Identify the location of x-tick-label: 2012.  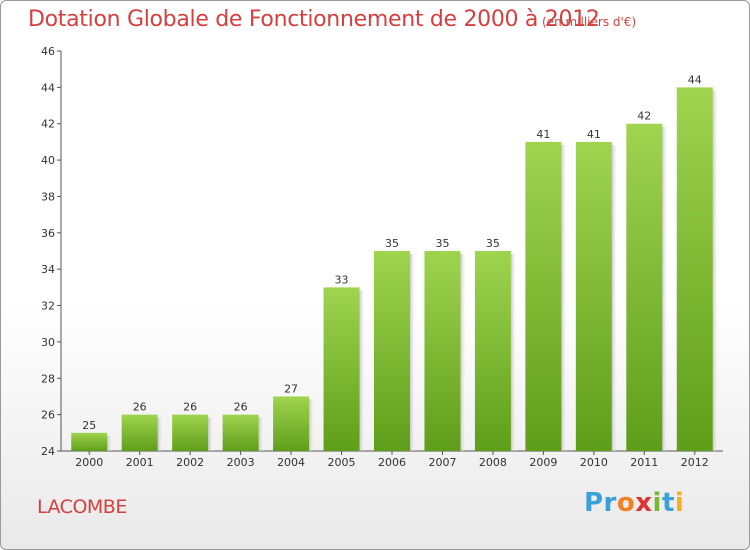
(695, 462).